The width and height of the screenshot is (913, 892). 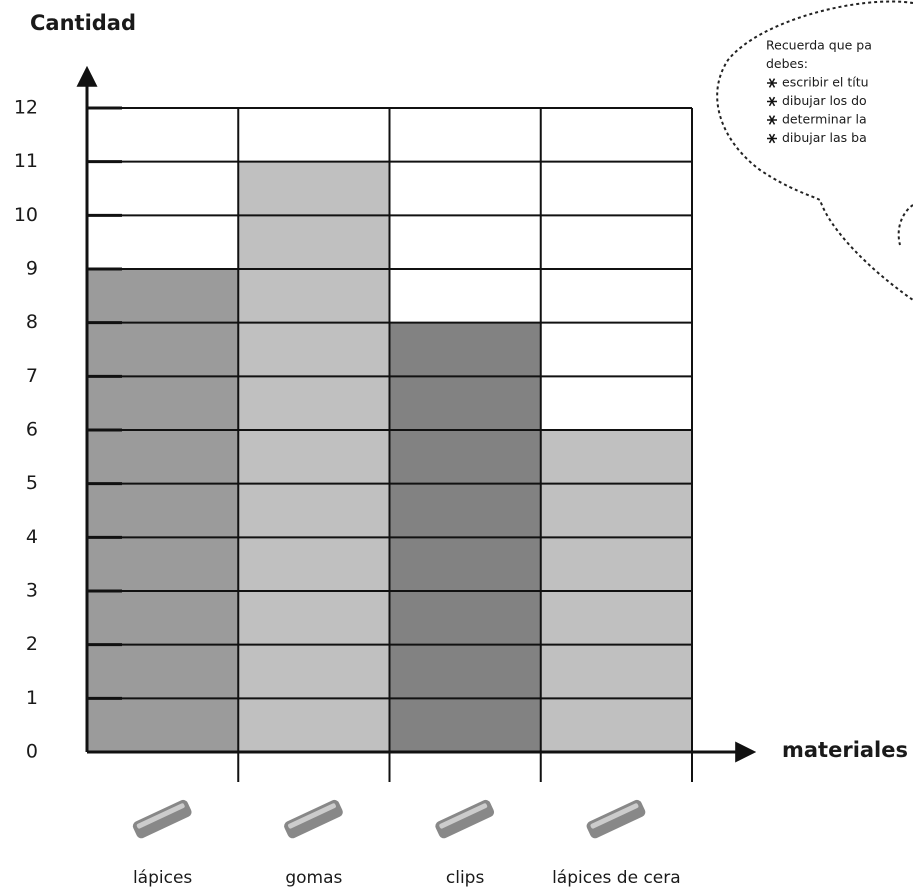 What do you see at coordinates (32, 698) in the screenshot?
I see `y-tick-label: 1` at bounding box center [32, 698].